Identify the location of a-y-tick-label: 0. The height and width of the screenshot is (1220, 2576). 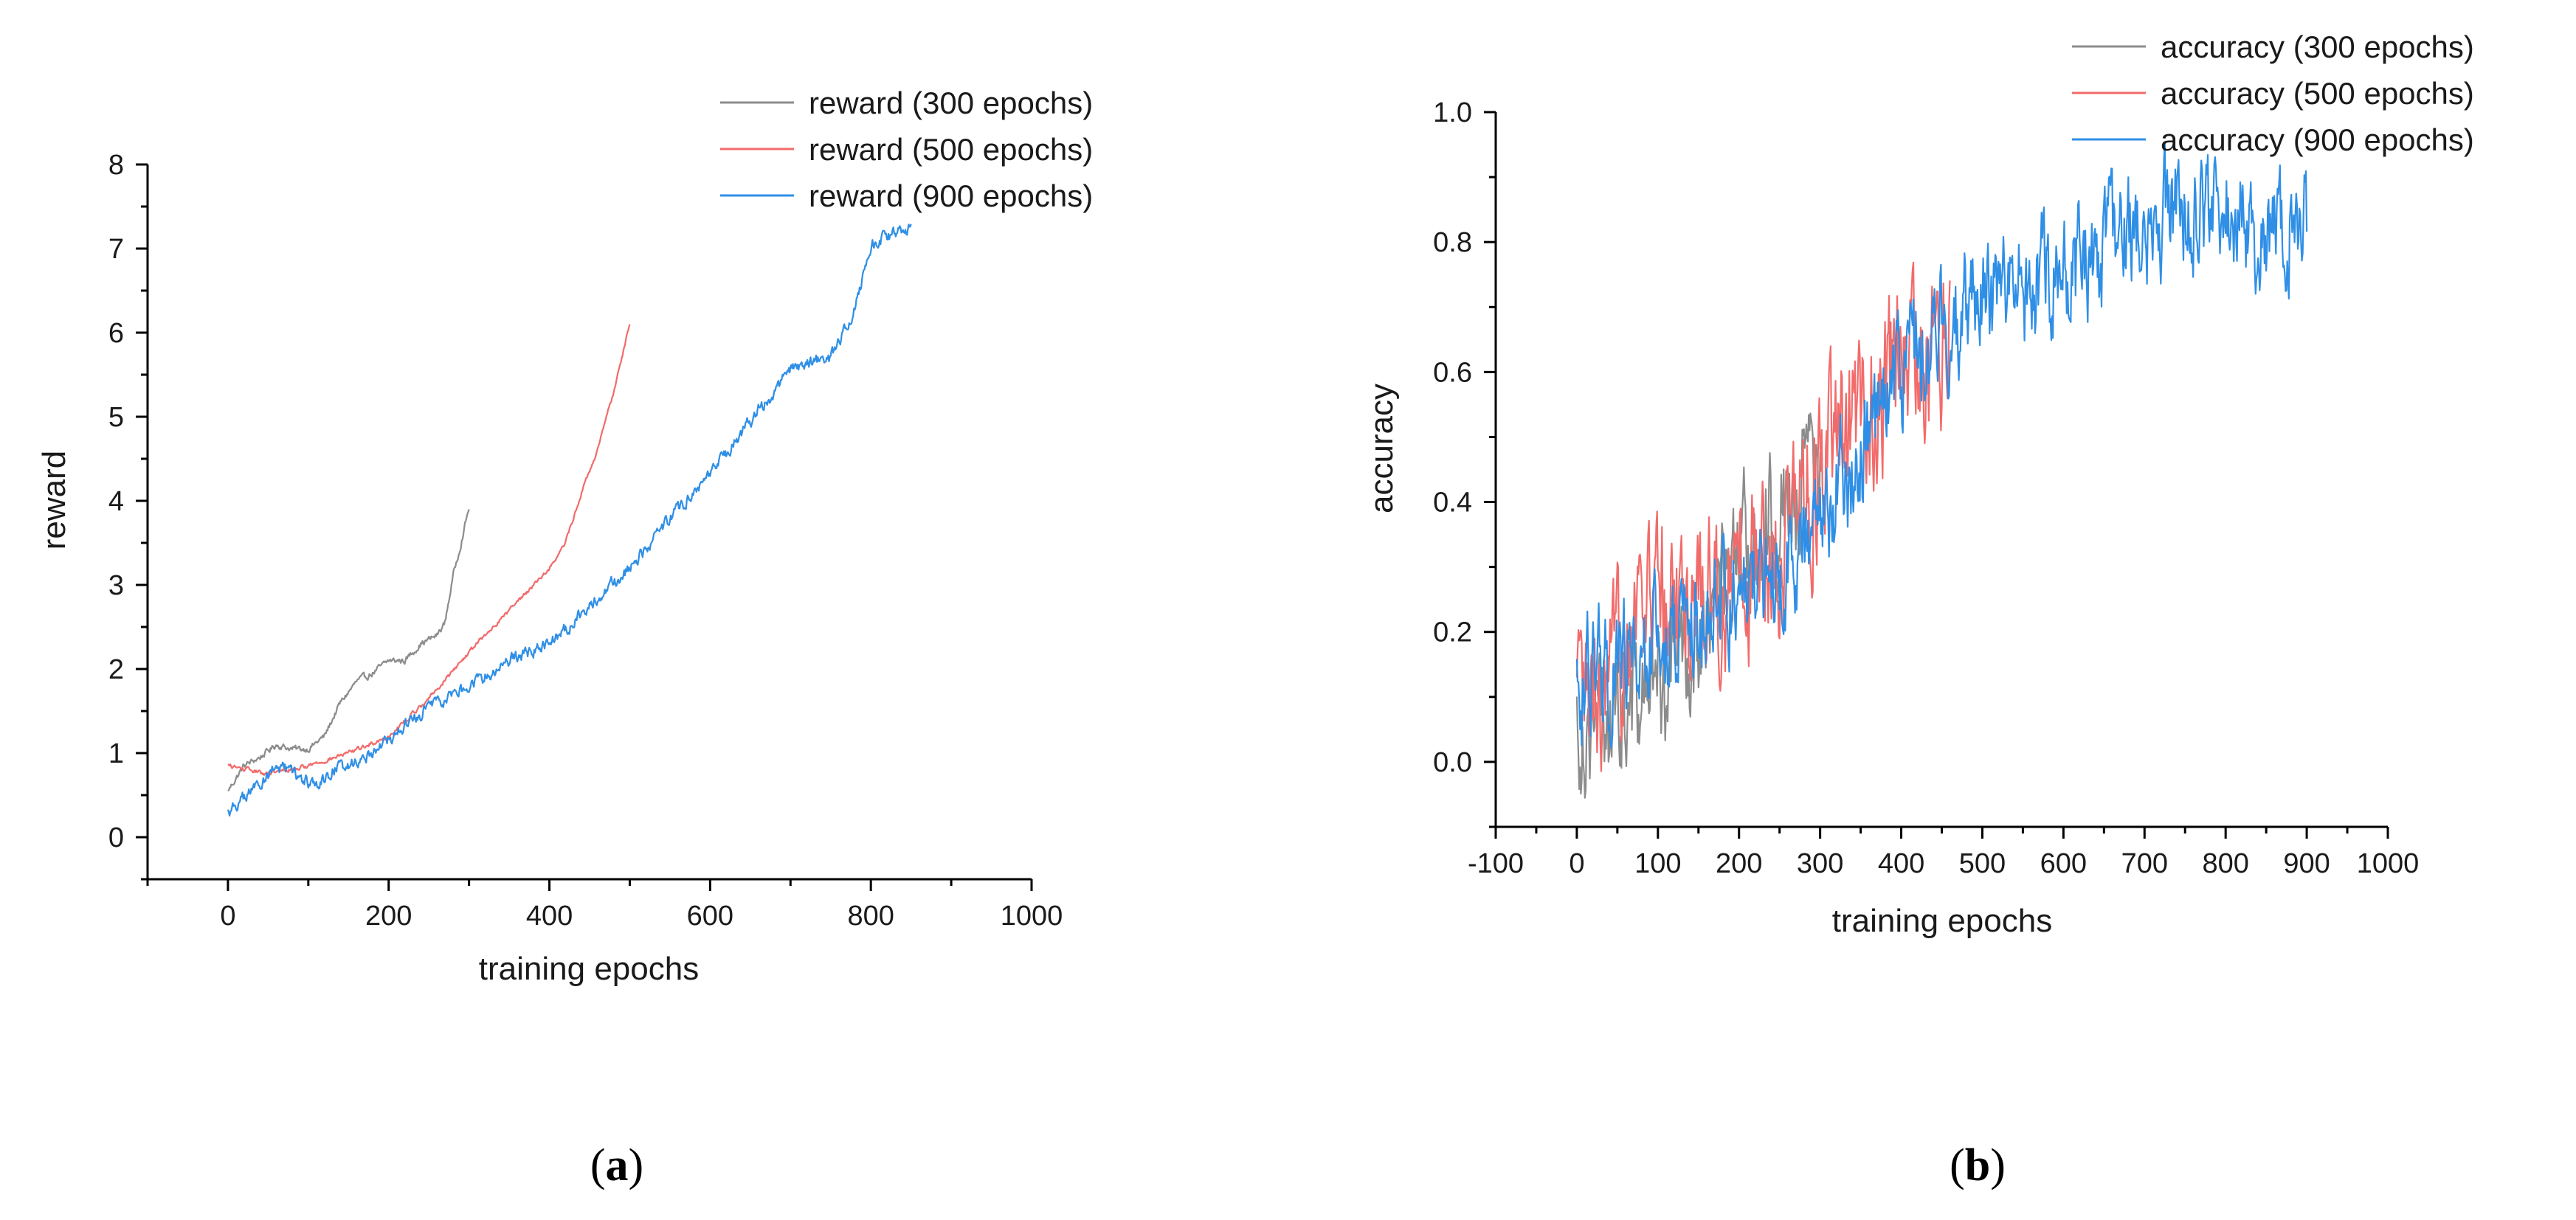
(116, 837).